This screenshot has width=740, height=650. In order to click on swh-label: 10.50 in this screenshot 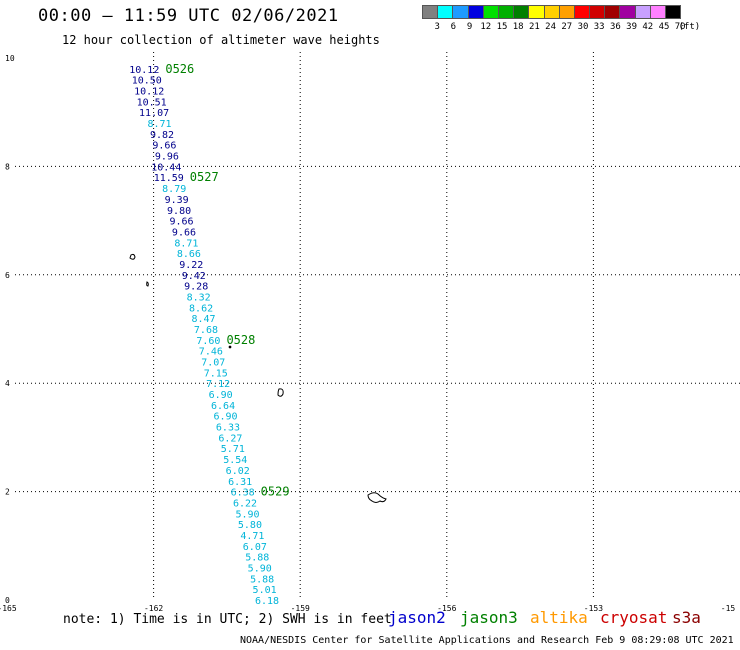, I will do `click(147, 81)`.